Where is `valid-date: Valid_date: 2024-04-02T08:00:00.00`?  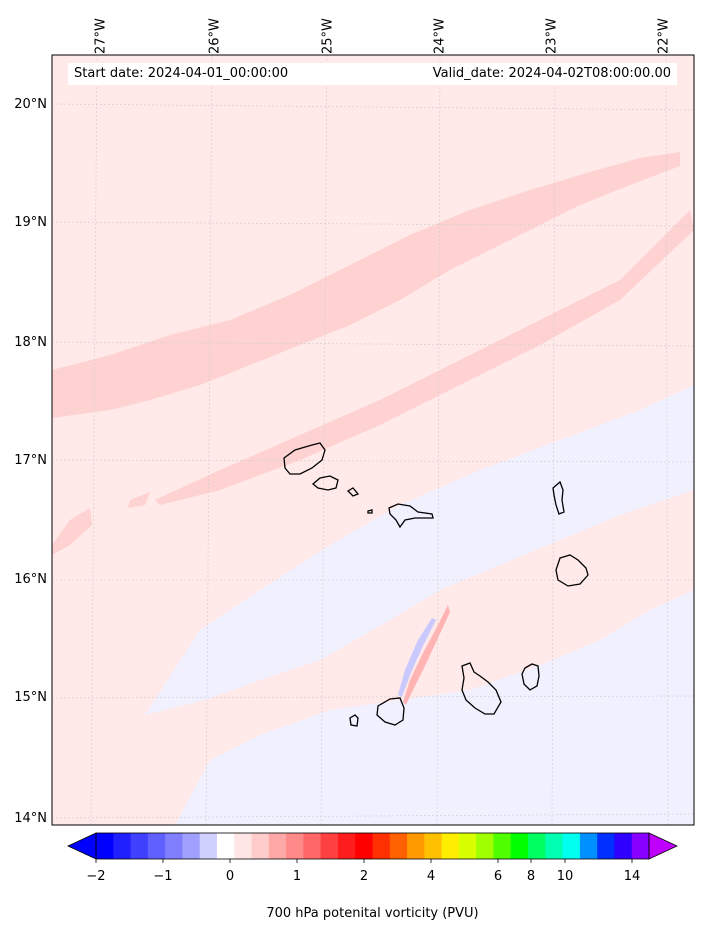
valid-date: Valid_date: 2024-04-02T08:00:00.00 is located at coordinates (551, 73).